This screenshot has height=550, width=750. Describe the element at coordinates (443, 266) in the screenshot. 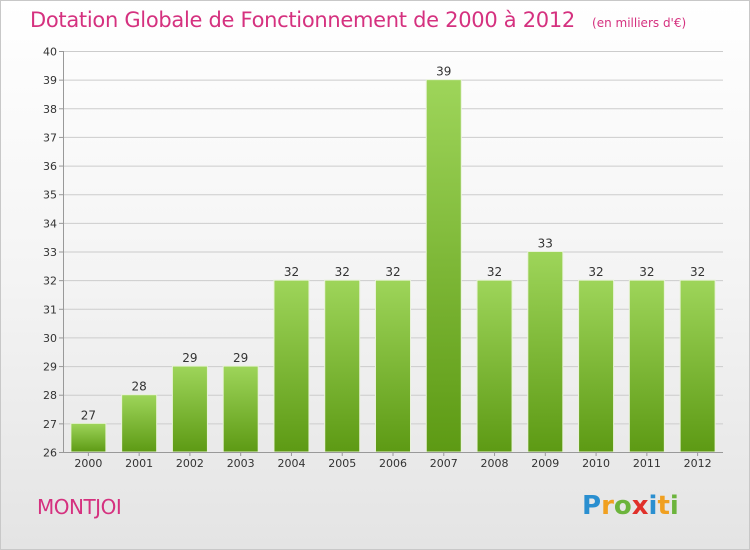

I see `bar-2007` at that location.